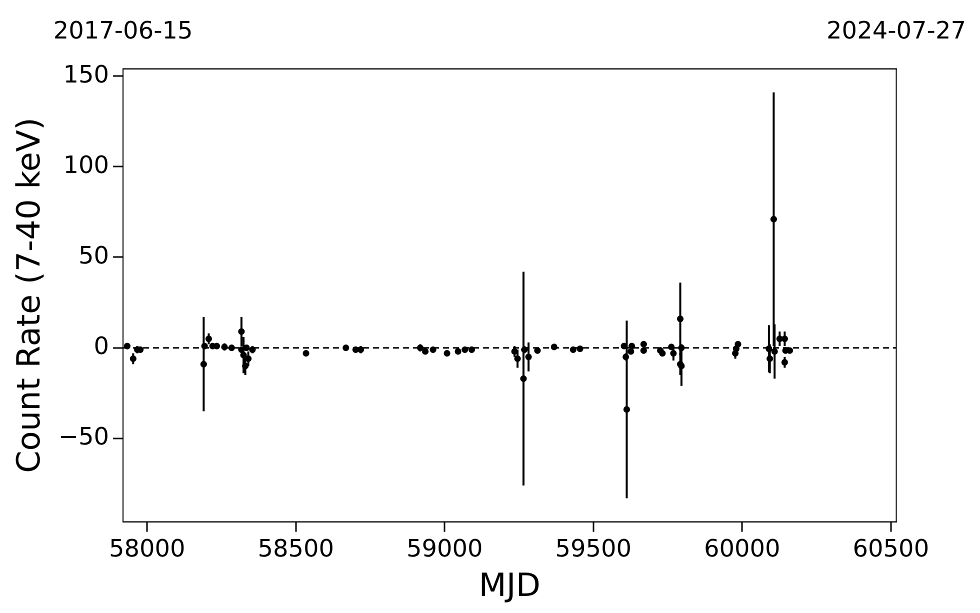 The image size is (980, 613). Describe the element at coordinates (509, 585) in the screenshot. I see `x-axis-title: MJD` at that location.